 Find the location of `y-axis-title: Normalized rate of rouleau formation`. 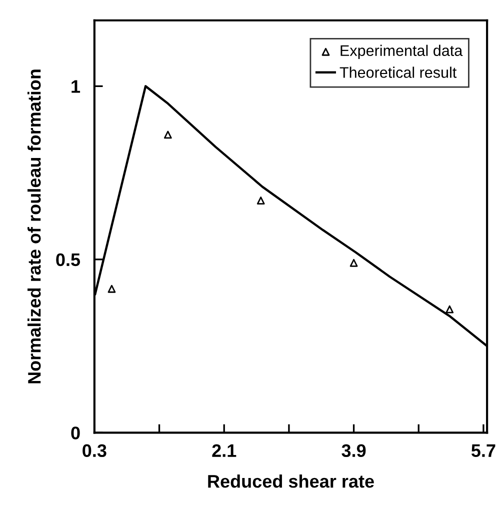

y-axis-title: Normalized rate of rouleau formation is located at coordinates (34, 227).